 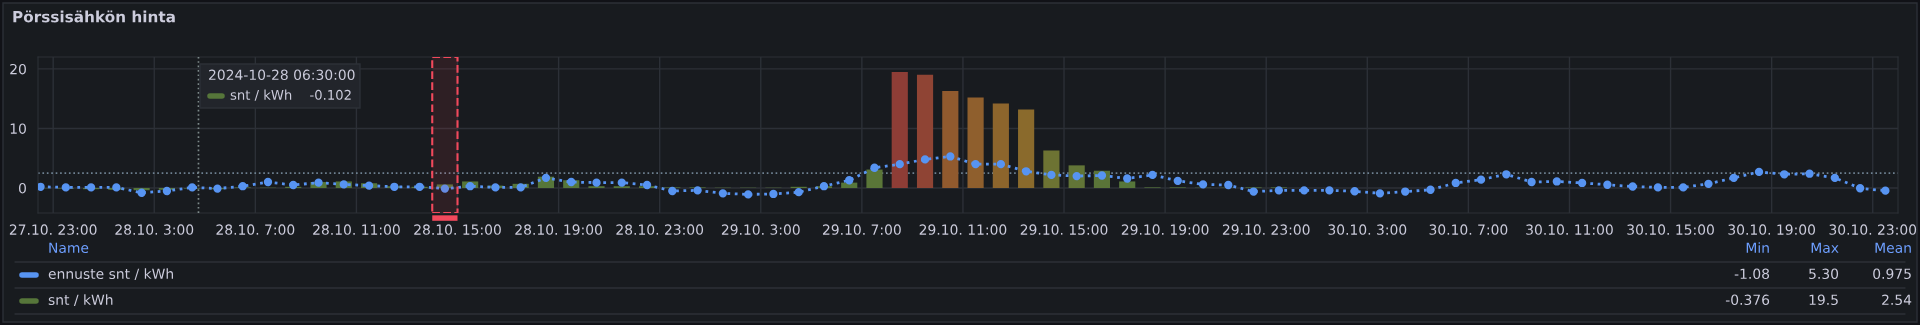 What do you see at coordinates (660, 229) in the screenshot?
I see `x-tick-label: 28.10. 23:00` at bounding box center [660, 229].